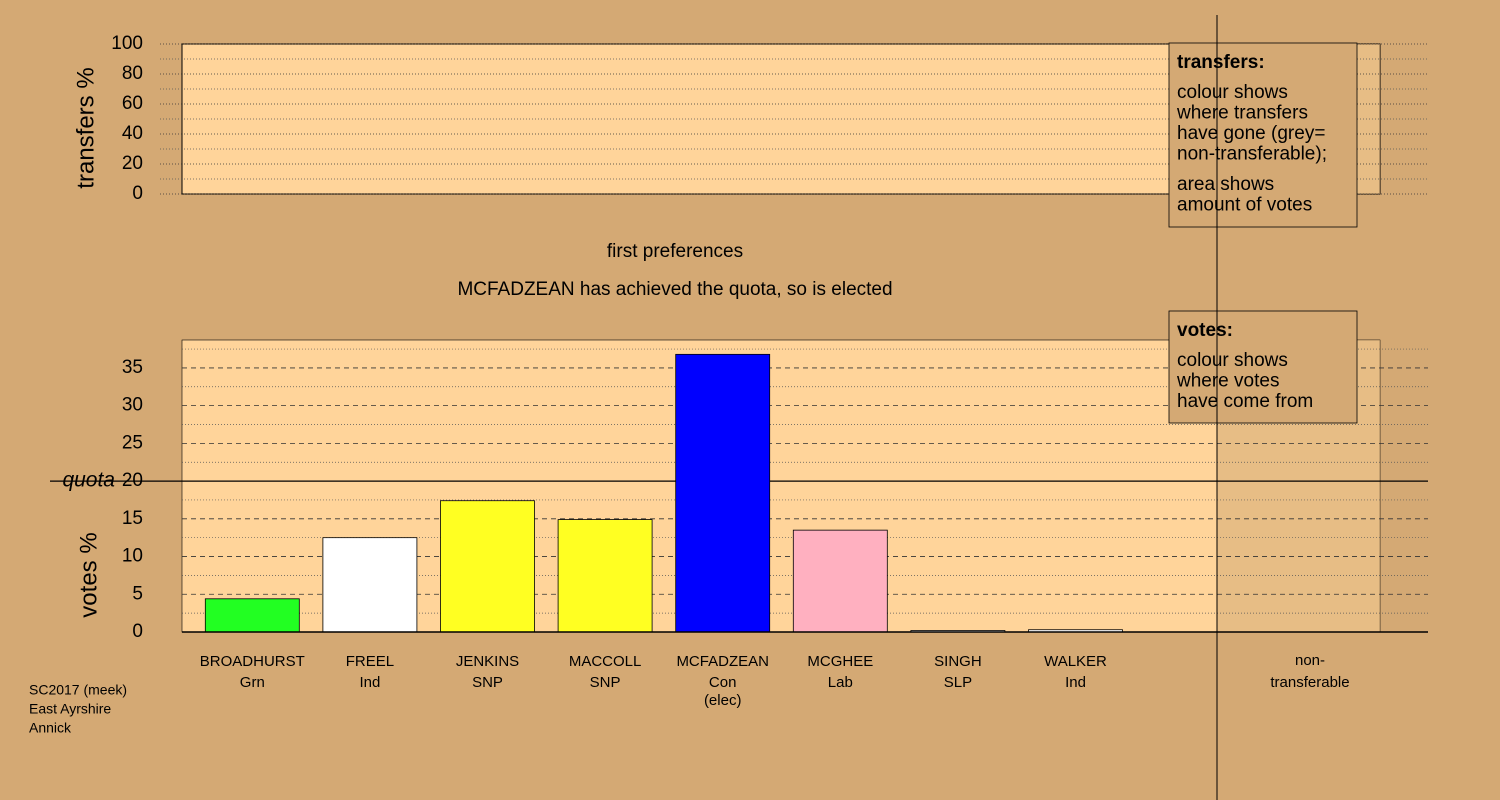 This screenshot has height=800, width=1500. I want to click on y-axis-label: votes %, so click(88, 574).